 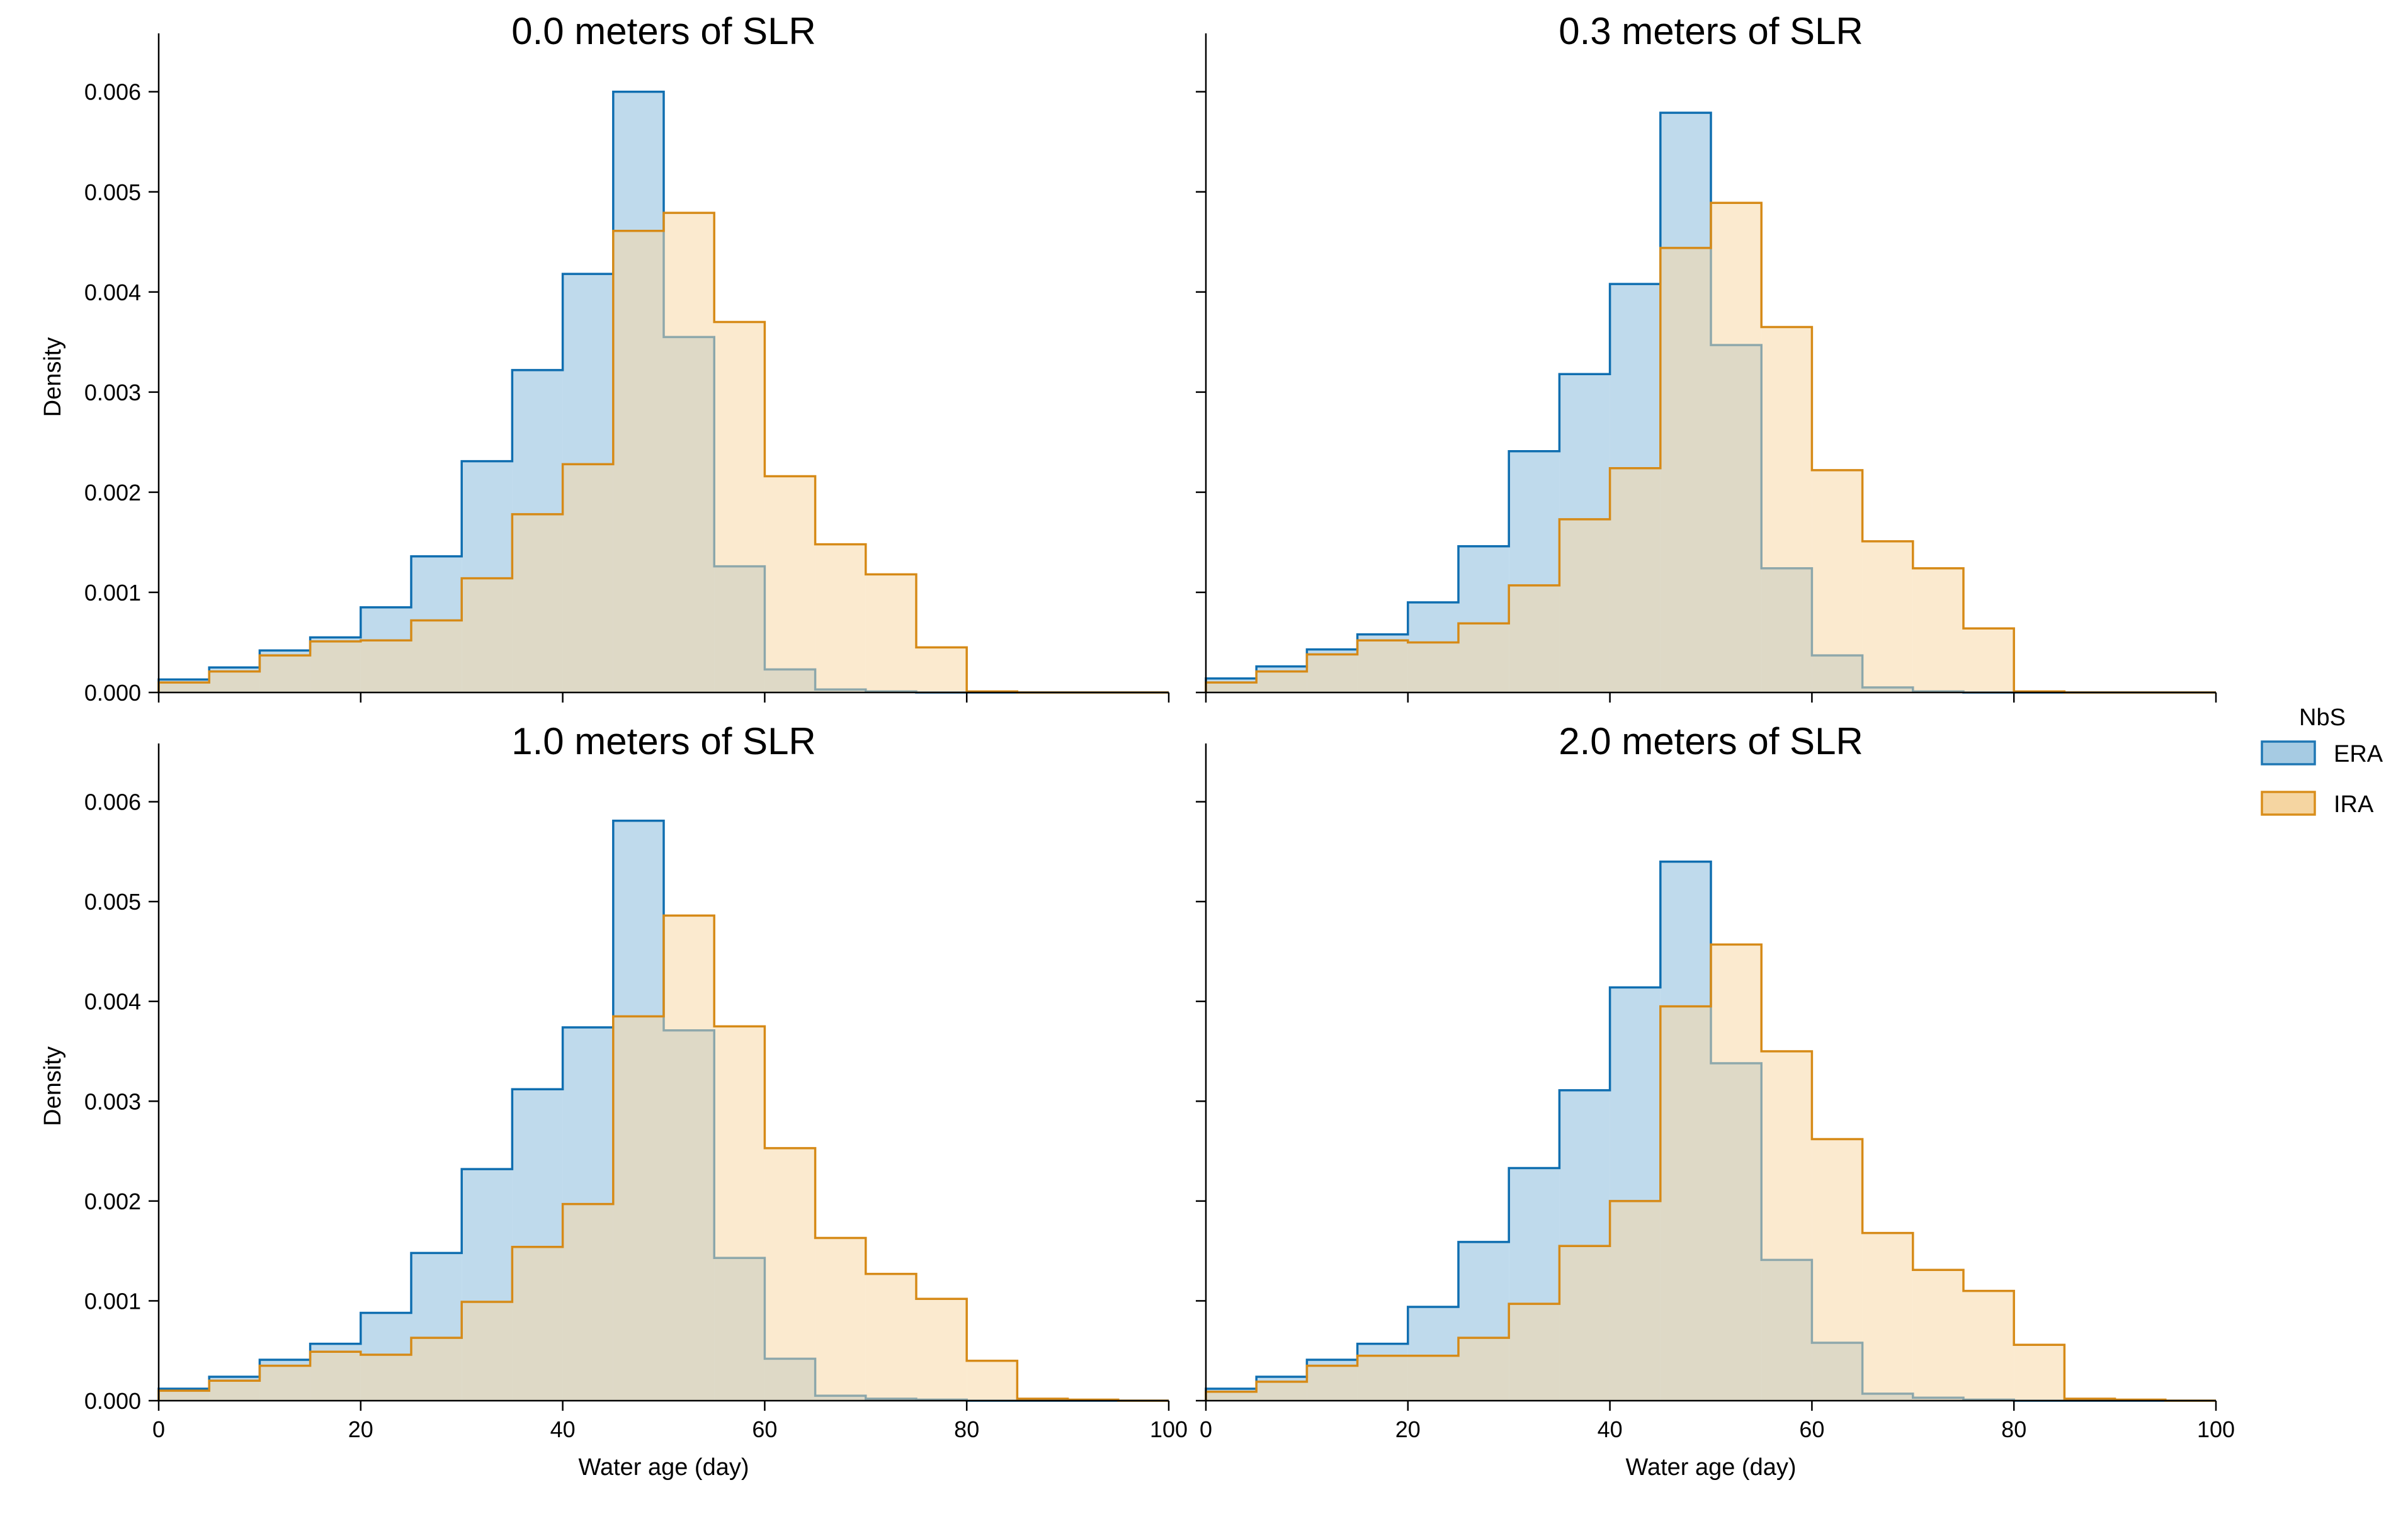 I want to click on y-tick-label: 0.001, so click(x=112, y=593).